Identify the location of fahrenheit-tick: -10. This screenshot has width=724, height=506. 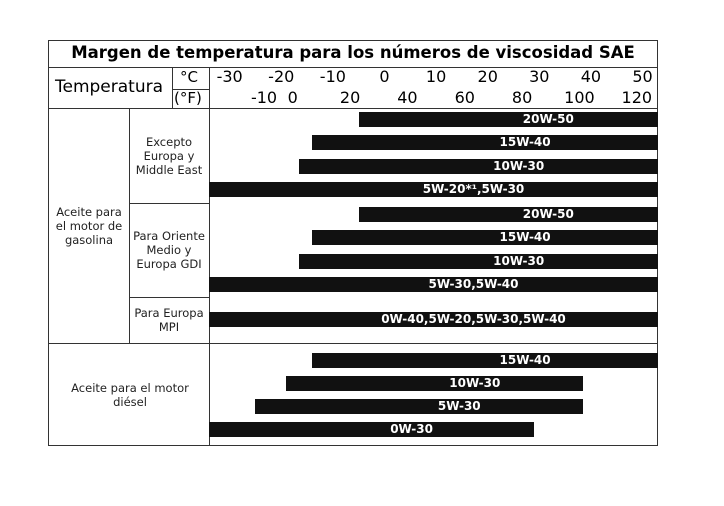
(264, 97).